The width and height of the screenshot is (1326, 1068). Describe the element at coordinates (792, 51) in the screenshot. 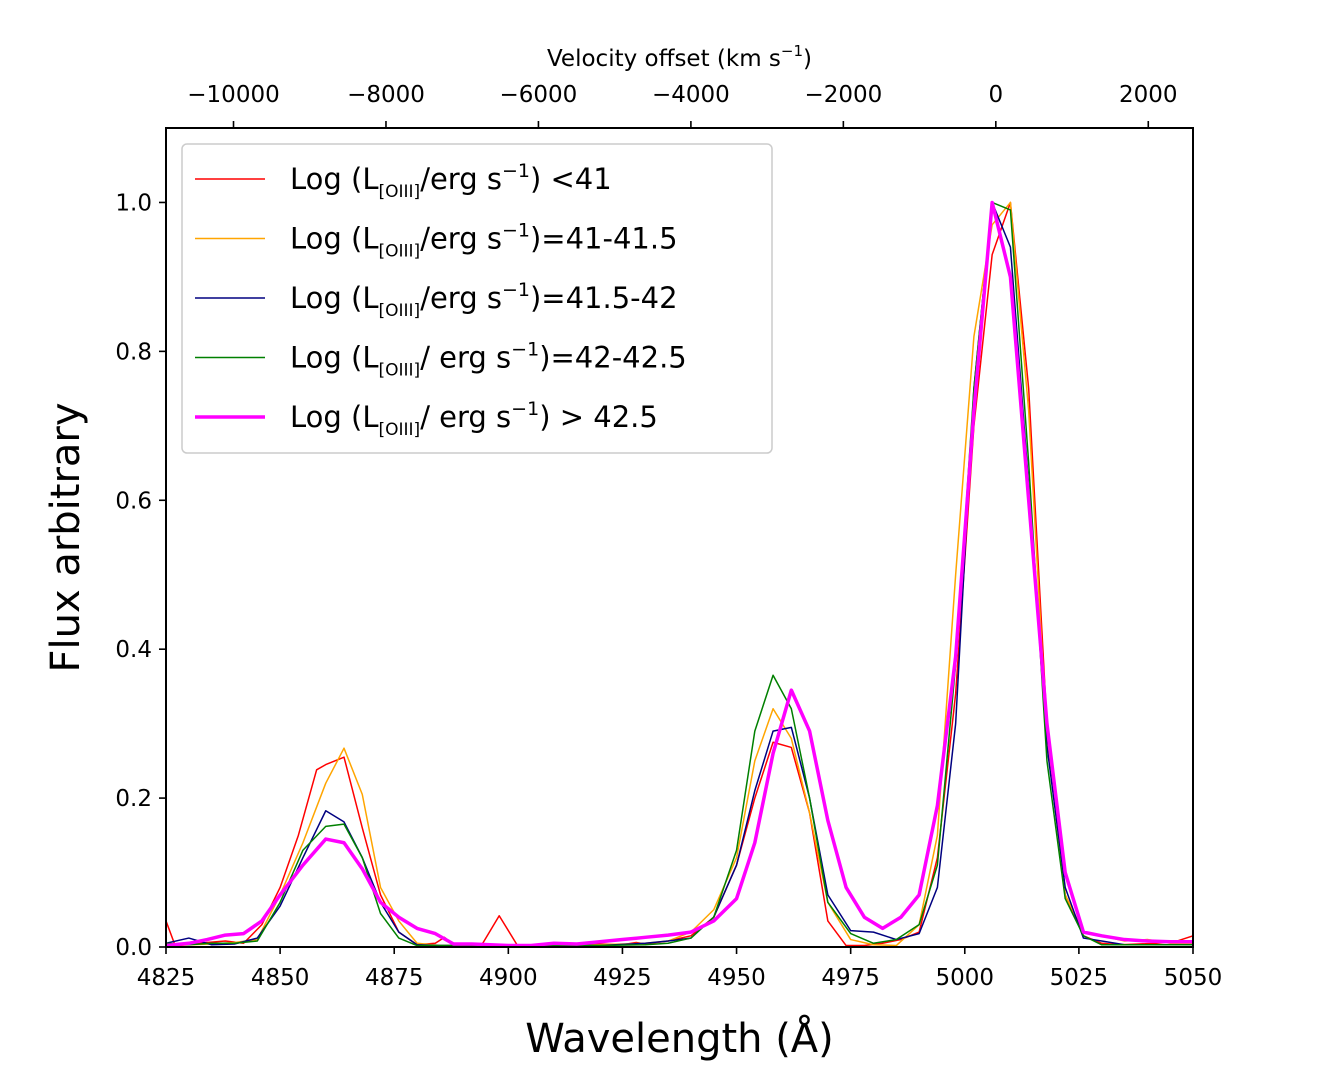

I see `top-axis-label-sup: −1` at that location.